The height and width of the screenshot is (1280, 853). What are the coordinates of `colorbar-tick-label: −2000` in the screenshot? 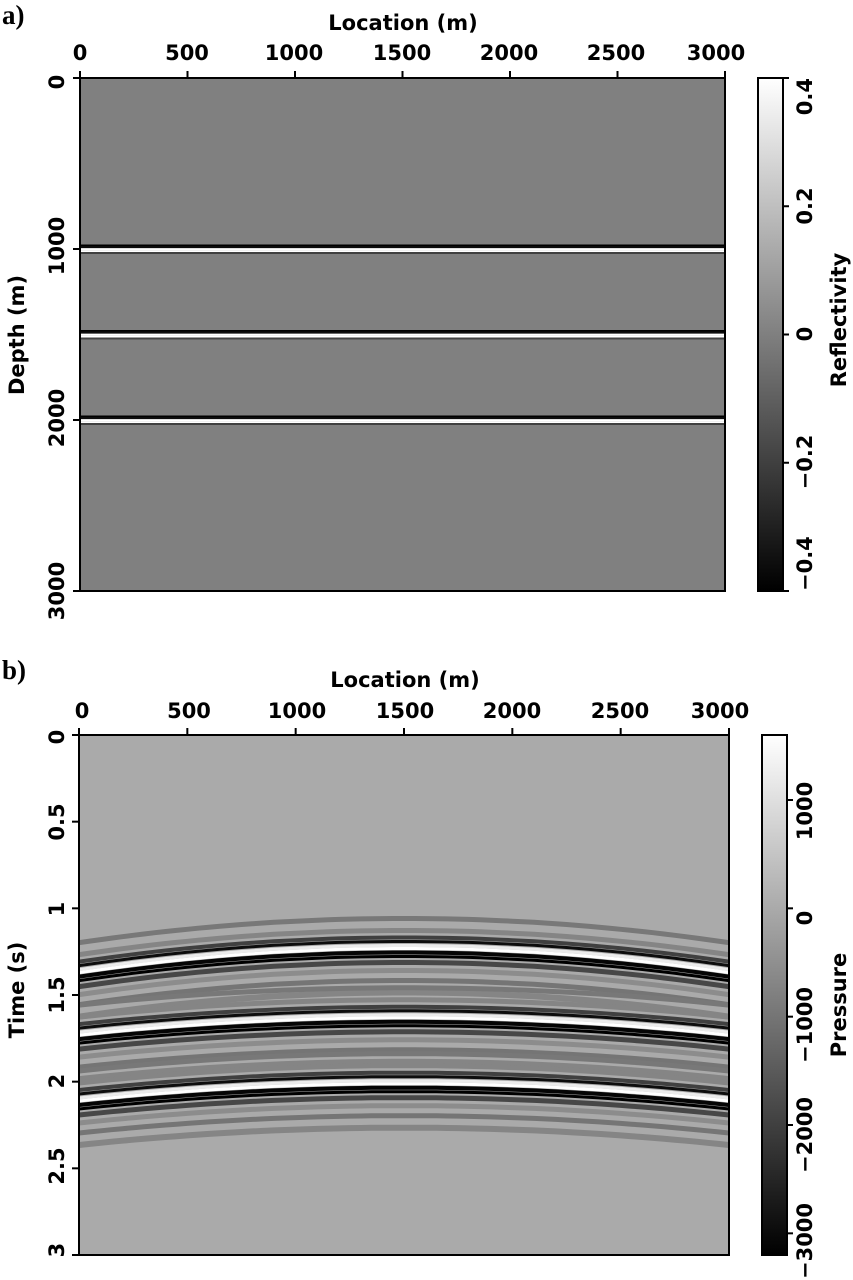 It's located at (805, 1135).